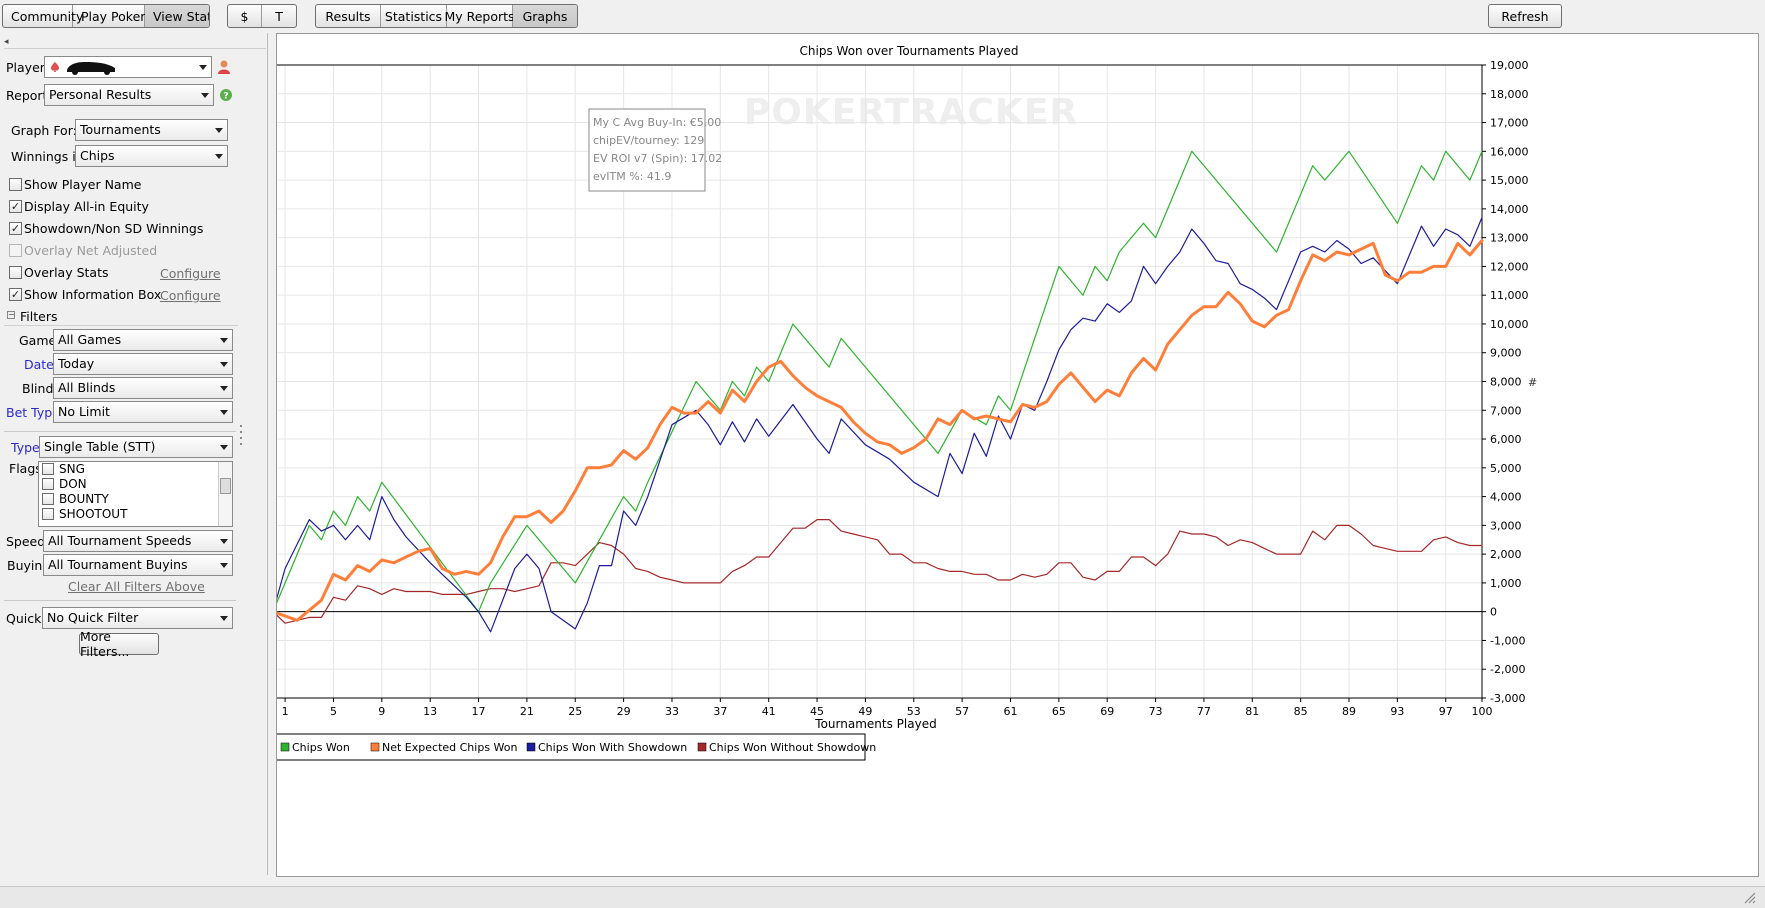  Describe the element at coordinates (1506, 353) in the screenshot. I see `y-tick-label: 9,000` at that location.